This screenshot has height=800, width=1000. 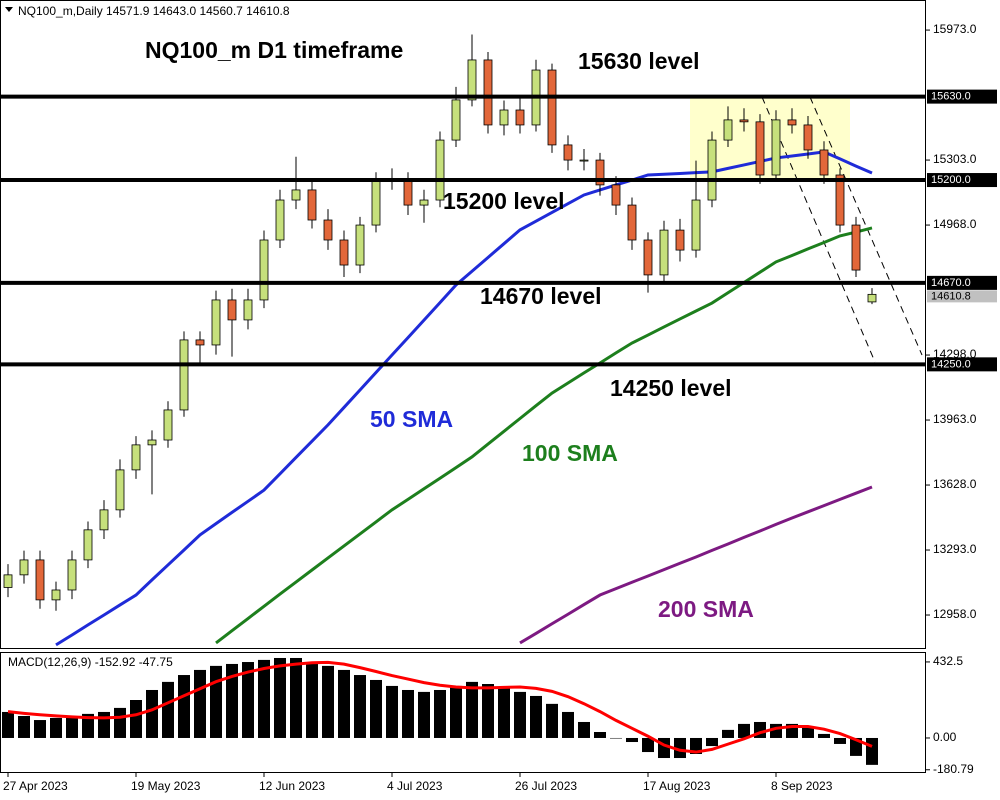 What do you see at coordinates (955, 484) in the screenshot?
I see `y-tick-label: 13628.0` at bounding box center [955, 484].